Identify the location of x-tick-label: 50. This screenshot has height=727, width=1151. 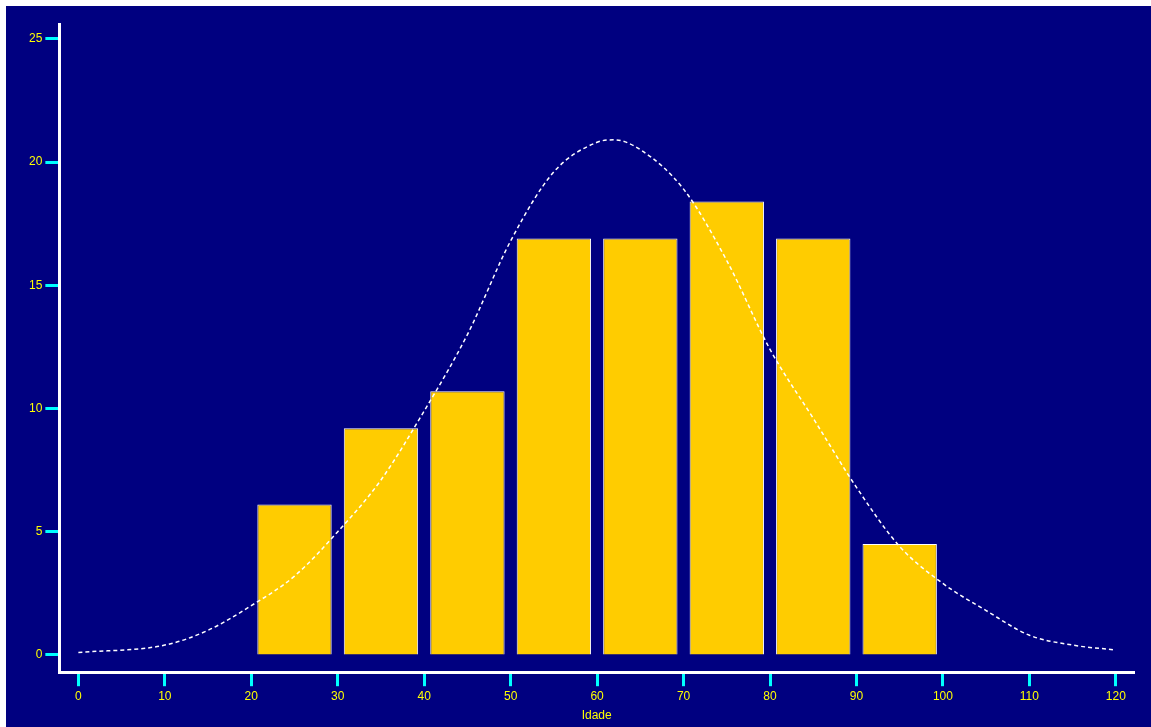
(510, 695).